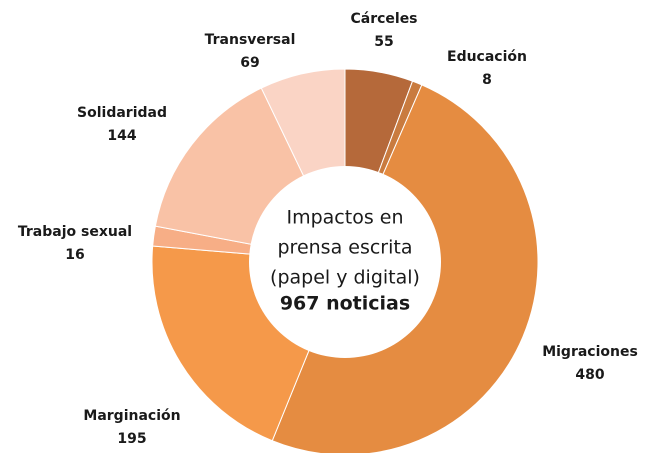  Describe the element at coordinates (75, 232) in the screenshot. I see `slice-label: Trabajo sexual` at that location.